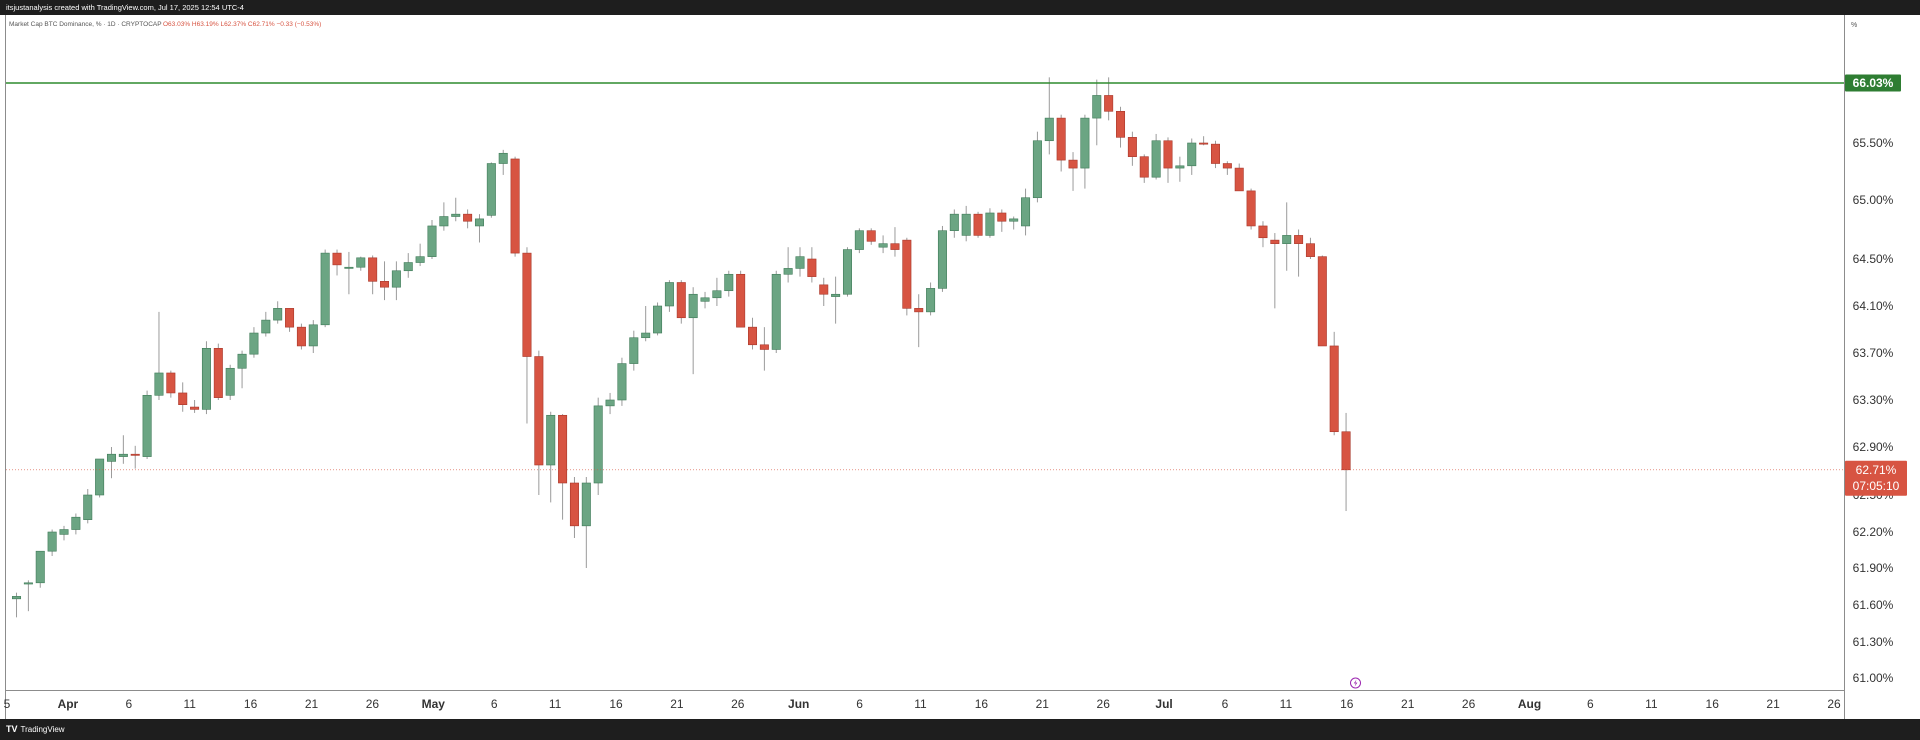 The image size is (1920, 740). Describe the element at coordinates (12, 729) in the screenshot. I see `tradingview-logo-icon: TV` at that location.